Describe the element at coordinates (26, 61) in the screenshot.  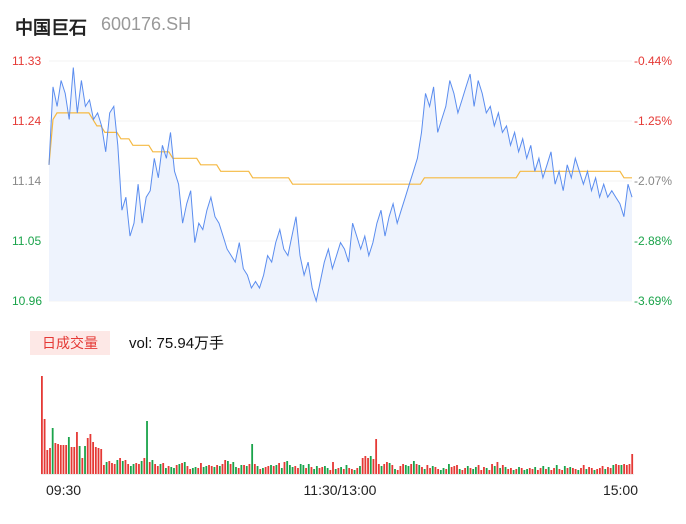
I see `price-tick-label: 11.33` at that location.